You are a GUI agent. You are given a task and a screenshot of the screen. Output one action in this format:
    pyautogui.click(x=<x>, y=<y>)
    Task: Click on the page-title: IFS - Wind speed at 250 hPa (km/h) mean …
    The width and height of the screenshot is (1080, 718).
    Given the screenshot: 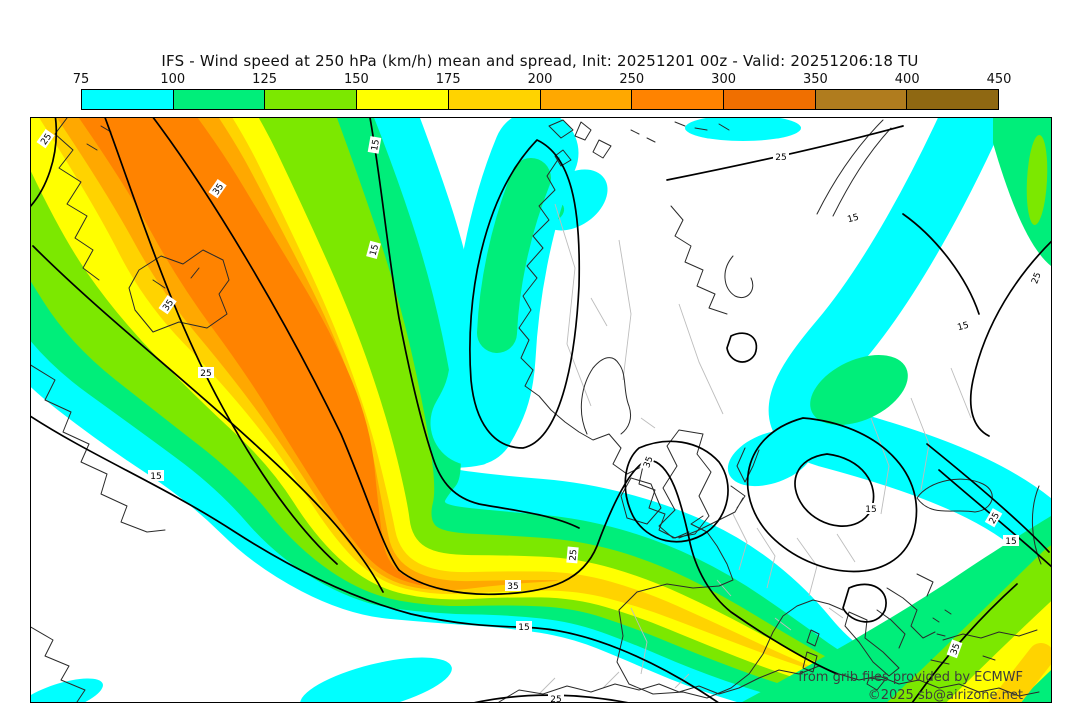 What is the action you would take?
    pyautogui.click(x=540, y=61)
    